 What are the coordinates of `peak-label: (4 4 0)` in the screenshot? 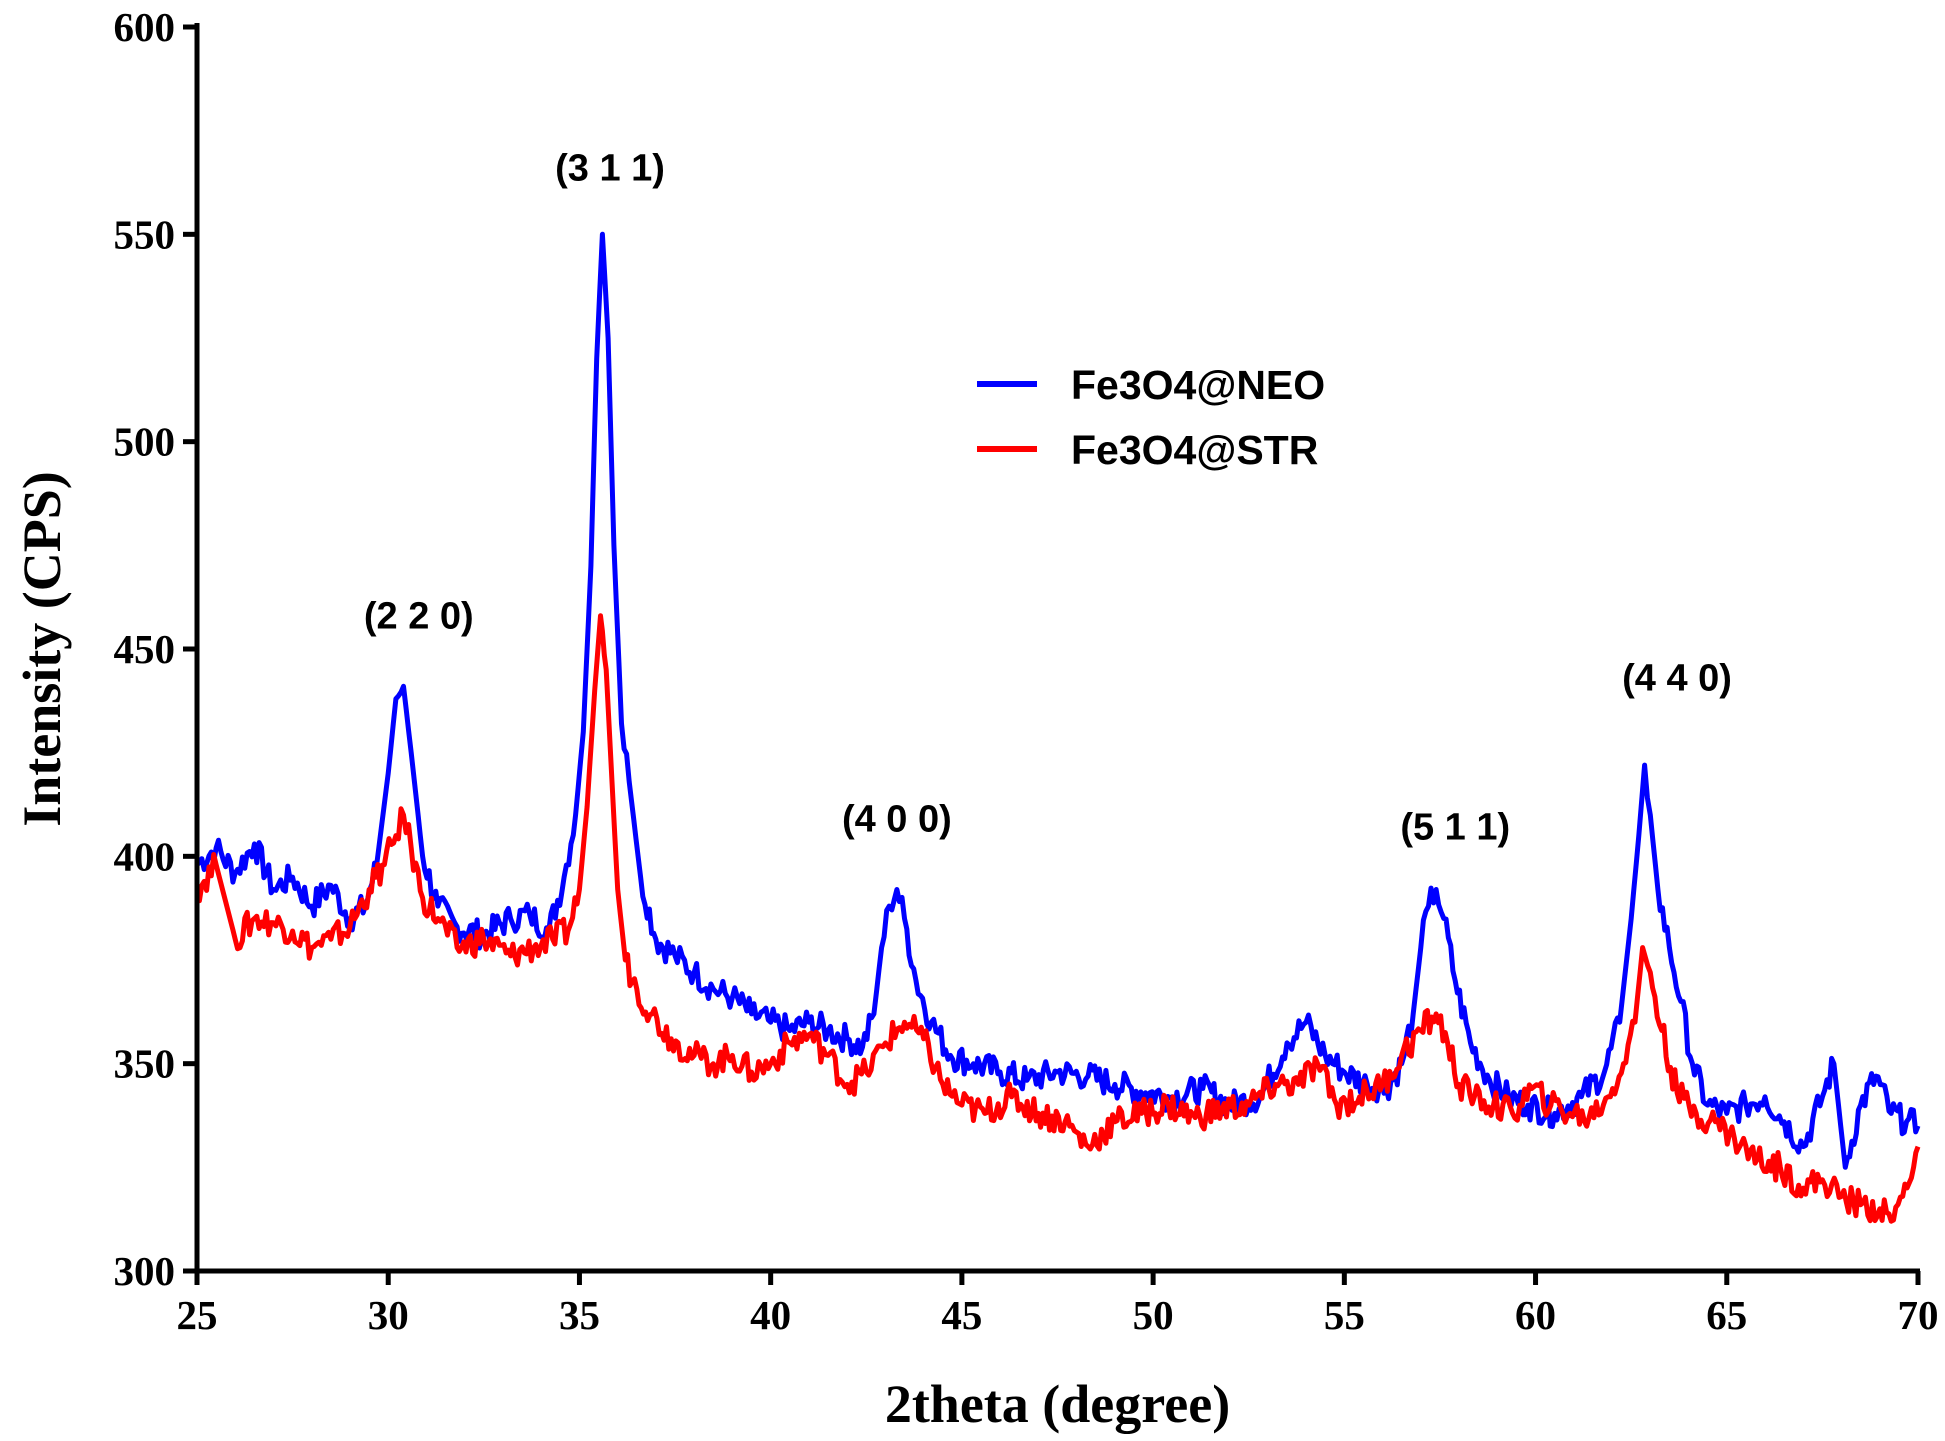 It's located at (1677, 678).